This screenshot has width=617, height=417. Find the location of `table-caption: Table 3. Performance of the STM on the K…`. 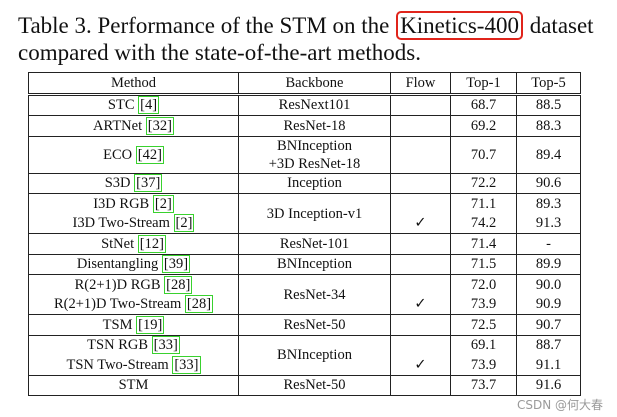

table-caption: Table 3. Performance of the STM on the K… is located at coordinates (313, 38).